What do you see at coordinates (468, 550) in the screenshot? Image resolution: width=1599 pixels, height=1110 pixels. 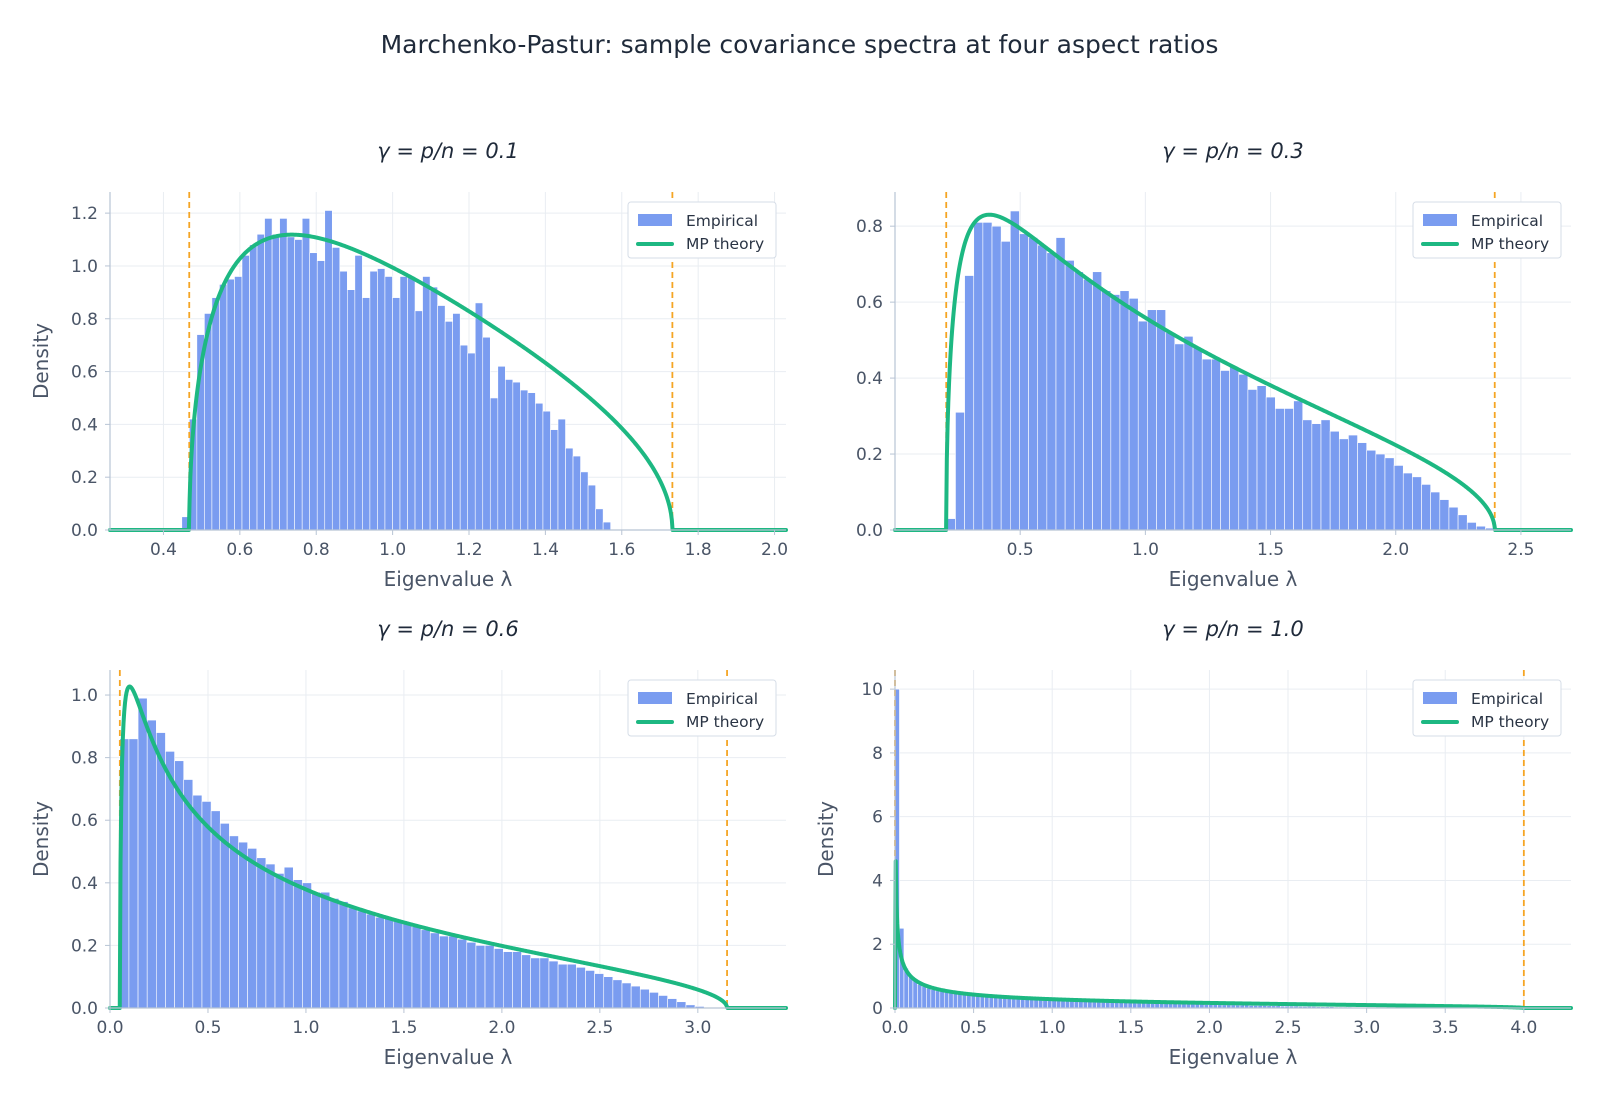 I see `x-tick-label: 1.2` at bounding box center [468, 550].